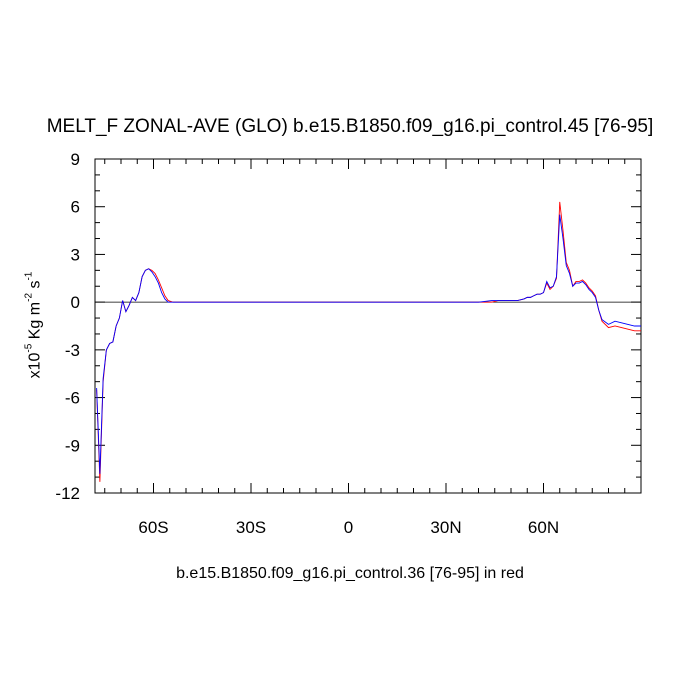 The width and height of the screenshot is (700, 700). I want to click on x-tick-label: 30N, so click(445, 527).